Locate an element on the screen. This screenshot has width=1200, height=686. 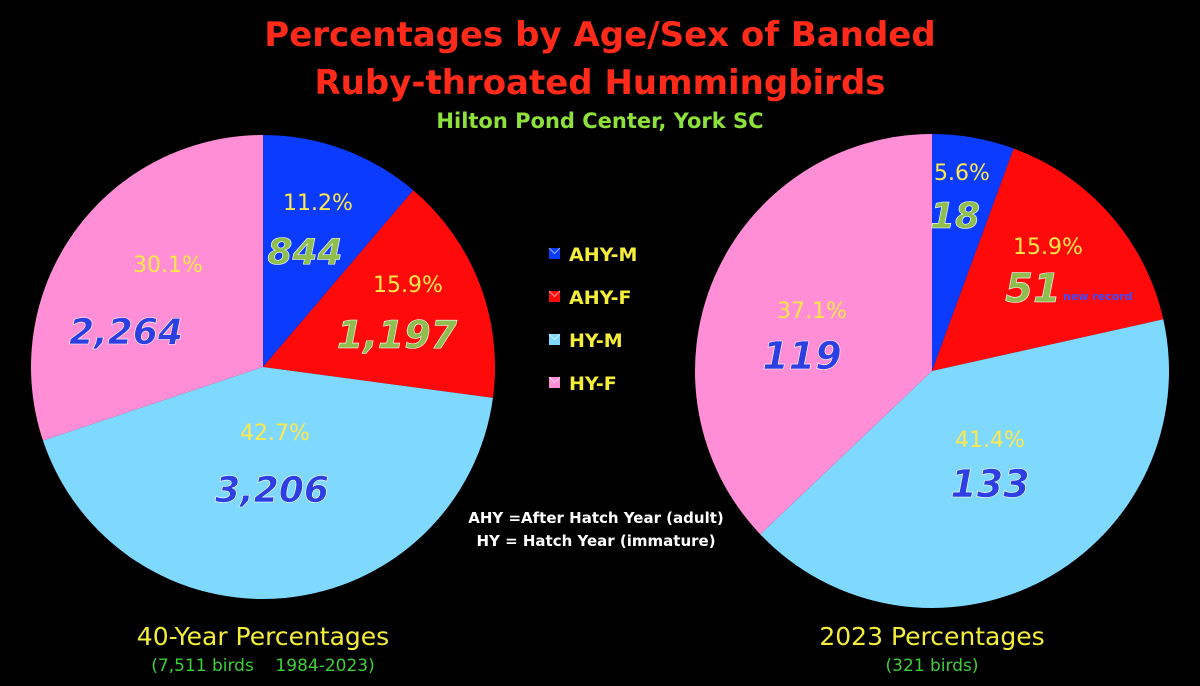
legend-label-ahy-m: AHY-M is located at coordinates (603, 255).